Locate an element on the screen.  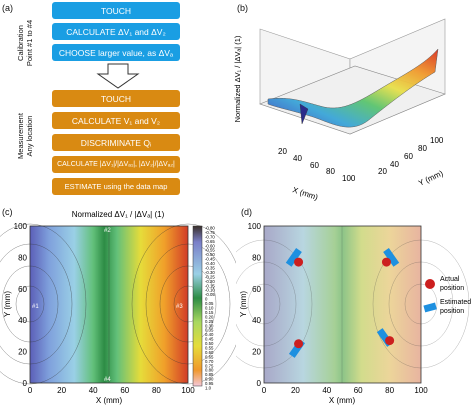
legend-actual-label-1: Actual is located at coordinates (450, 279).